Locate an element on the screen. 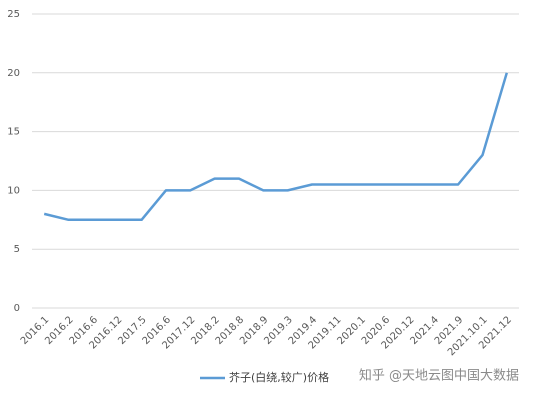 This screenshot has height=400, width=534. legend-label: 芥子(白绕,较广)价格 is located at coordinates (279, 377).